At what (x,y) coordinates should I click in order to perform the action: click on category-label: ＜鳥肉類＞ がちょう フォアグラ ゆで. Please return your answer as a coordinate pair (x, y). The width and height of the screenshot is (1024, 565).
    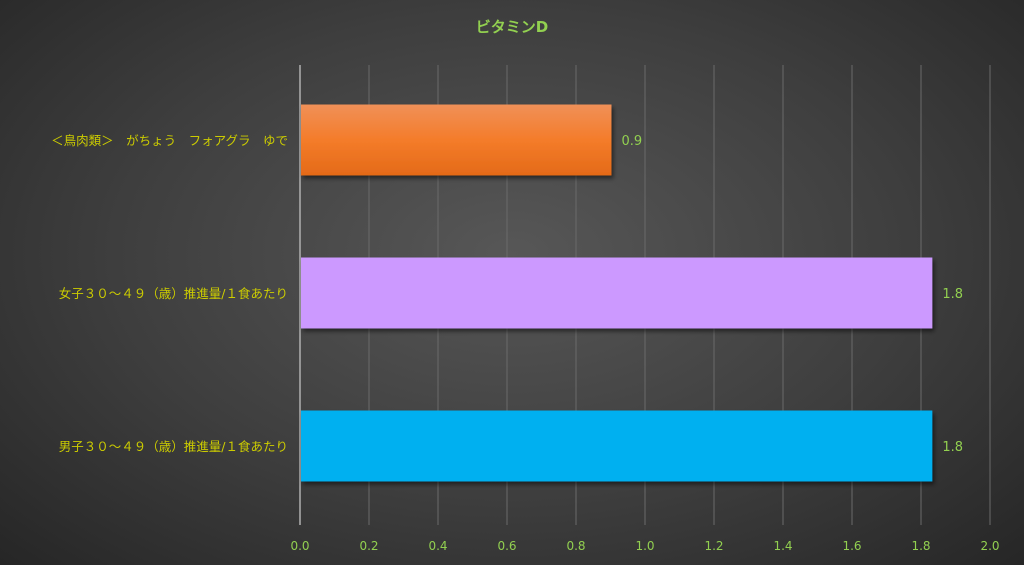
    Looking at the image, I should click on (169, 140).